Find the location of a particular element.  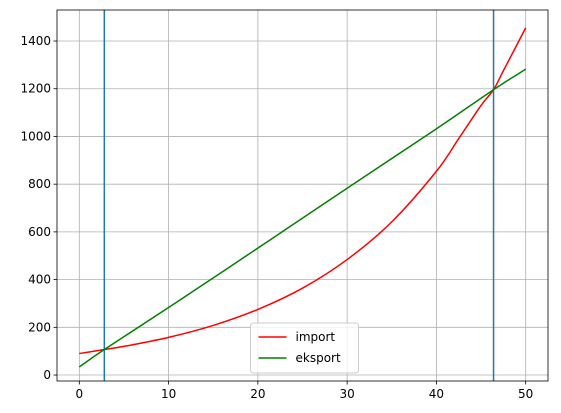

y-tick-label: 200 is located at coordinates (39, 327).